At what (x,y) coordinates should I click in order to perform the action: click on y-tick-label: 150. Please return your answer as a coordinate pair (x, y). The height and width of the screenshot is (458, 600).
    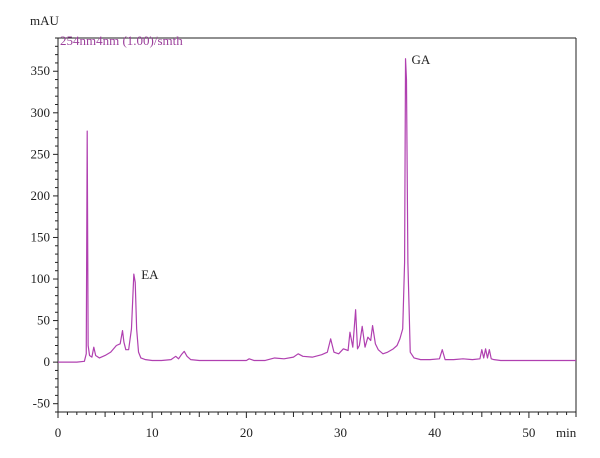
    Looking at the image, I should click on (41, 236).